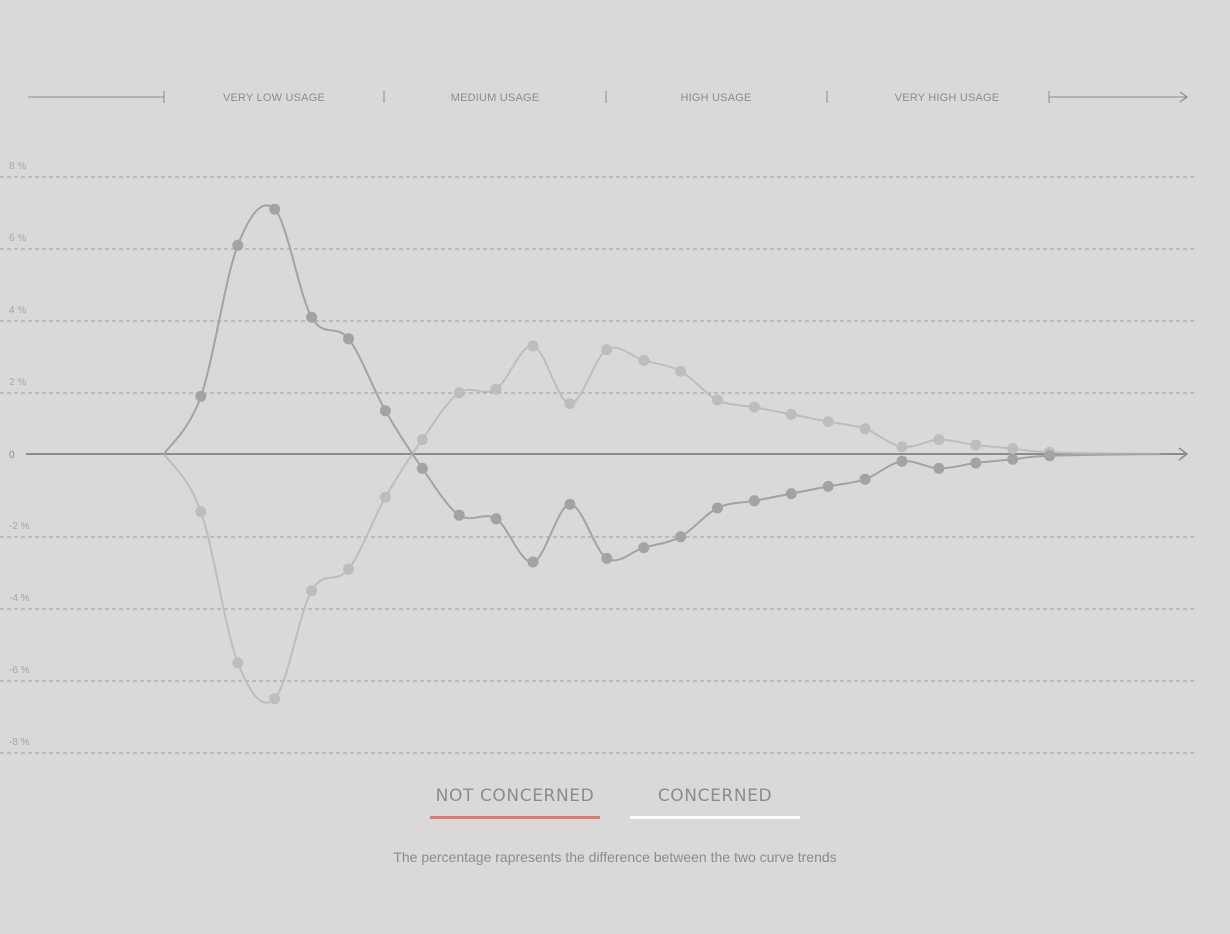  What do you see at coordinates (19, 742) in the screenshot?
I see `y-tick-label: -8 %` at bounding box center [19, 742].